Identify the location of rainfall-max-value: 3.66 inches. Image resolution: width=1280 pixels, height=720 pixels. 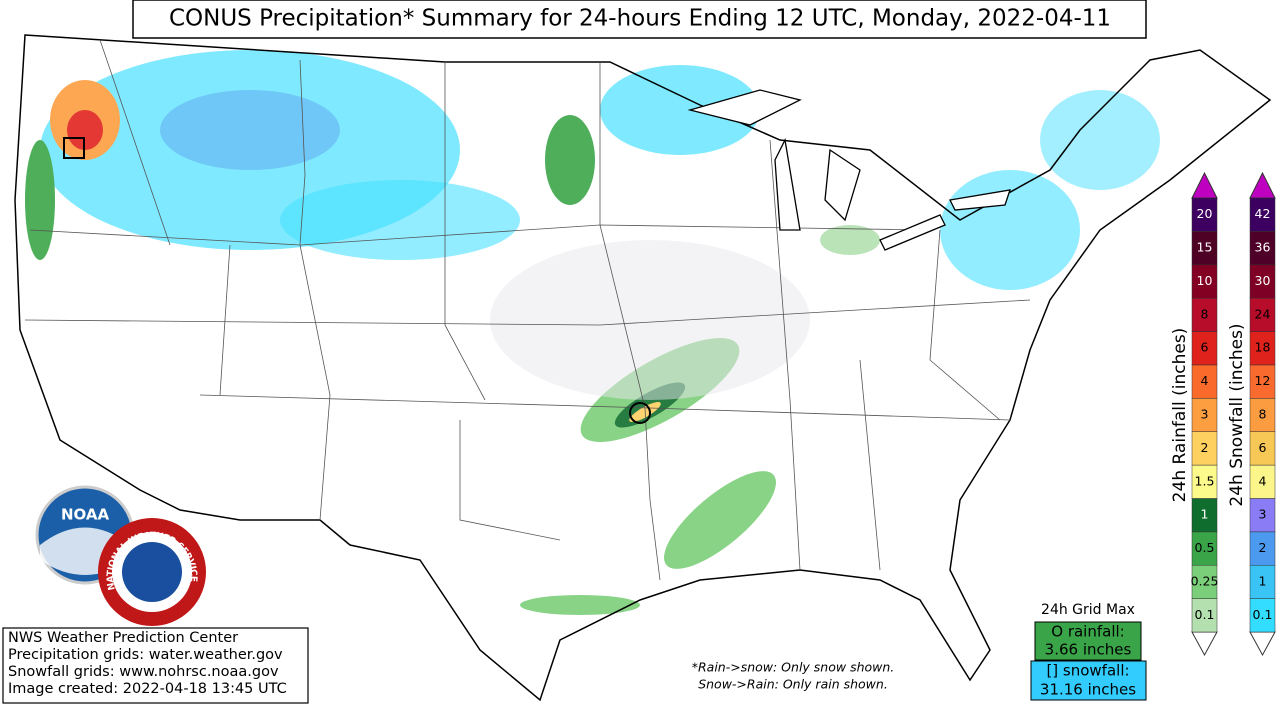
(1088, 650).